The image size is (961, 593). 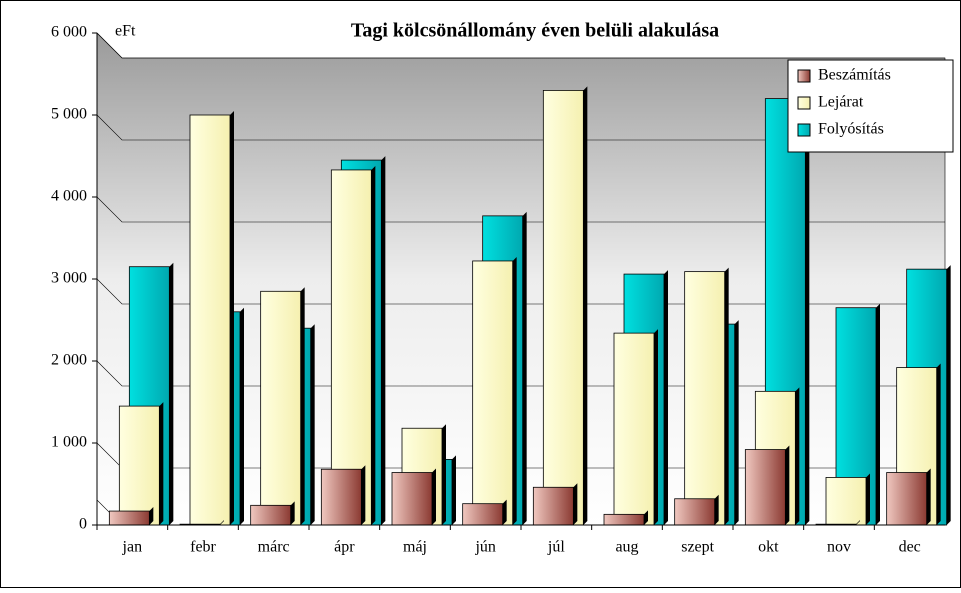 I want to click on y-tick-label: 2 000, so click(x=69, y=360).